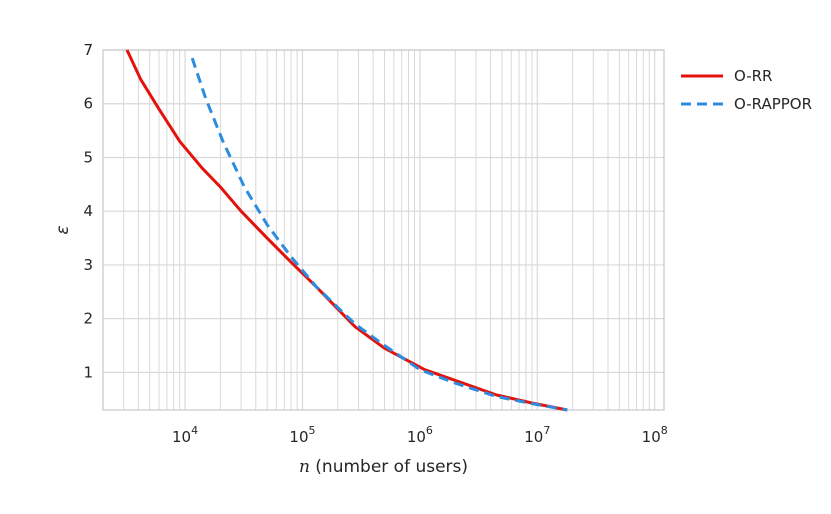 The height and width of the screenshot is (514, 831). I want to click on x-tick-label: 10⁸, so click(655, 435).